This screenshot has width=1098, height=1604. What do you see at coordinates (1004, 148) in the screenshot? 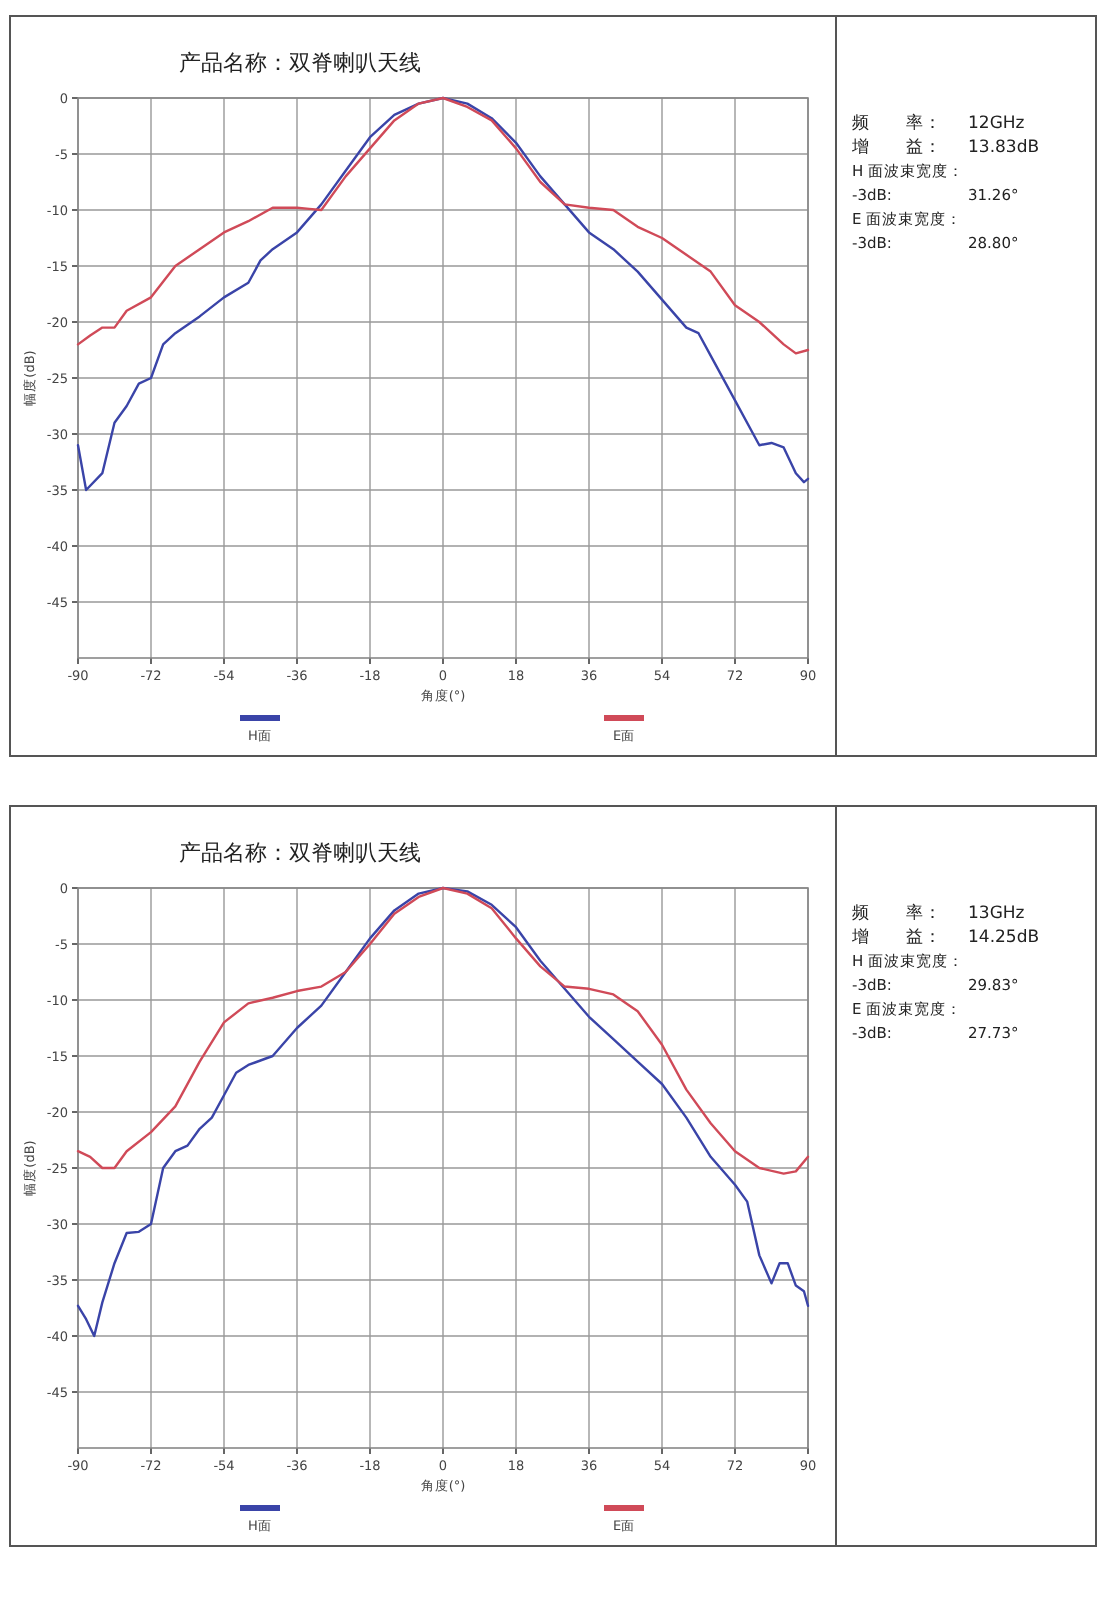
I see `text: 13.83dB` at bounding box center [1004, 148].